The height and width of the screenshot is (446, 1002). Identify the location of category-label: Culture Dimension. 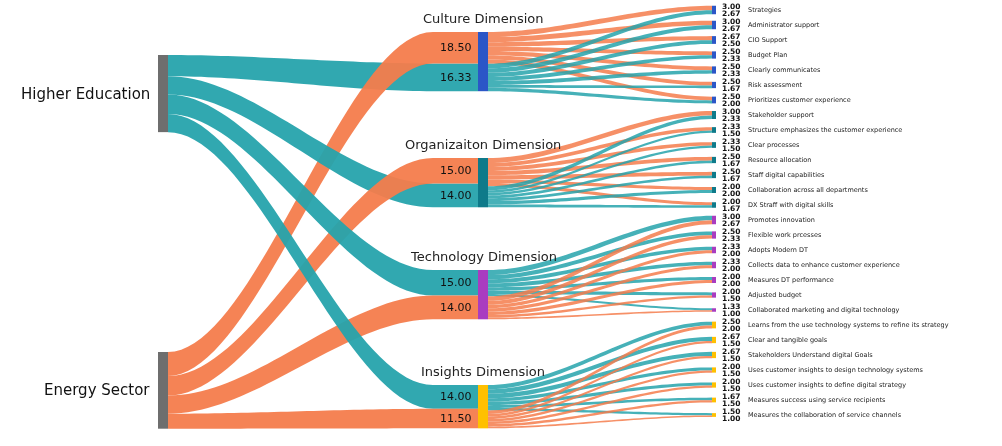
(483, 18).